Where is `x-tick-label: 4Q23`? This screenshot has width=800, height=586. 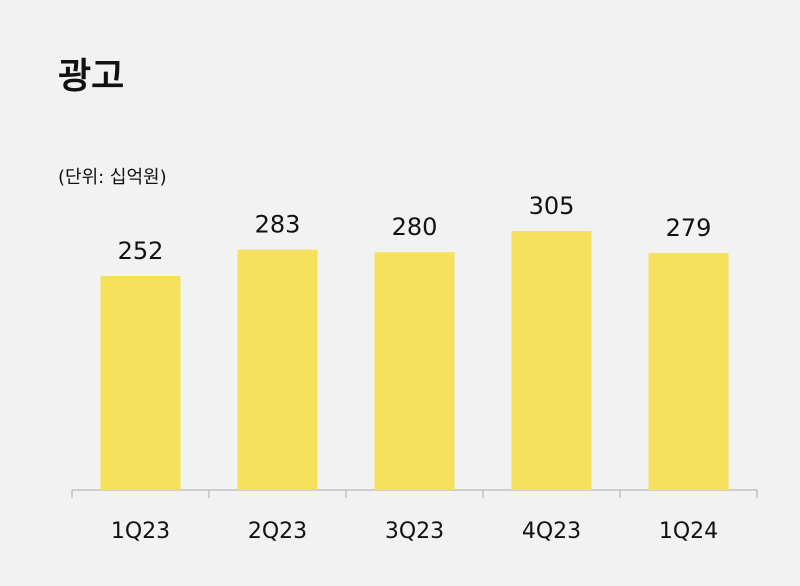 x-tick-label: 4Q23 is located at coordinates (551, 531).